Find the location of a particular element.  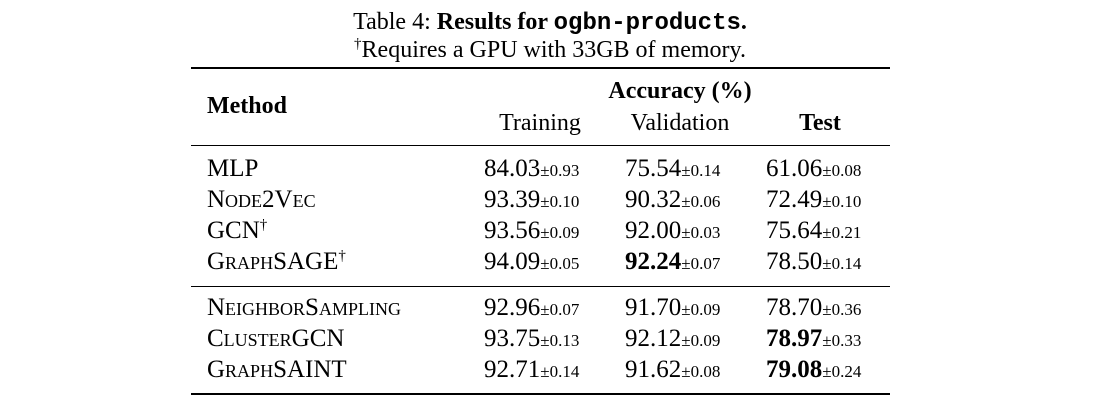

validation-accuracy-cell: 90.32±0.06 is located at coordinates (672, 200).